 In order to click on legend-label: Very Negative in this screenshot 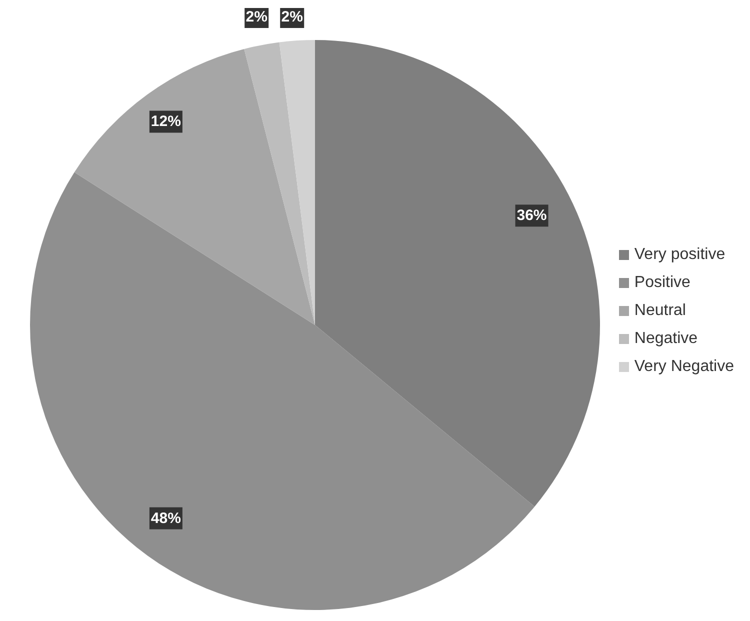, I will do `click(684, 367)`.